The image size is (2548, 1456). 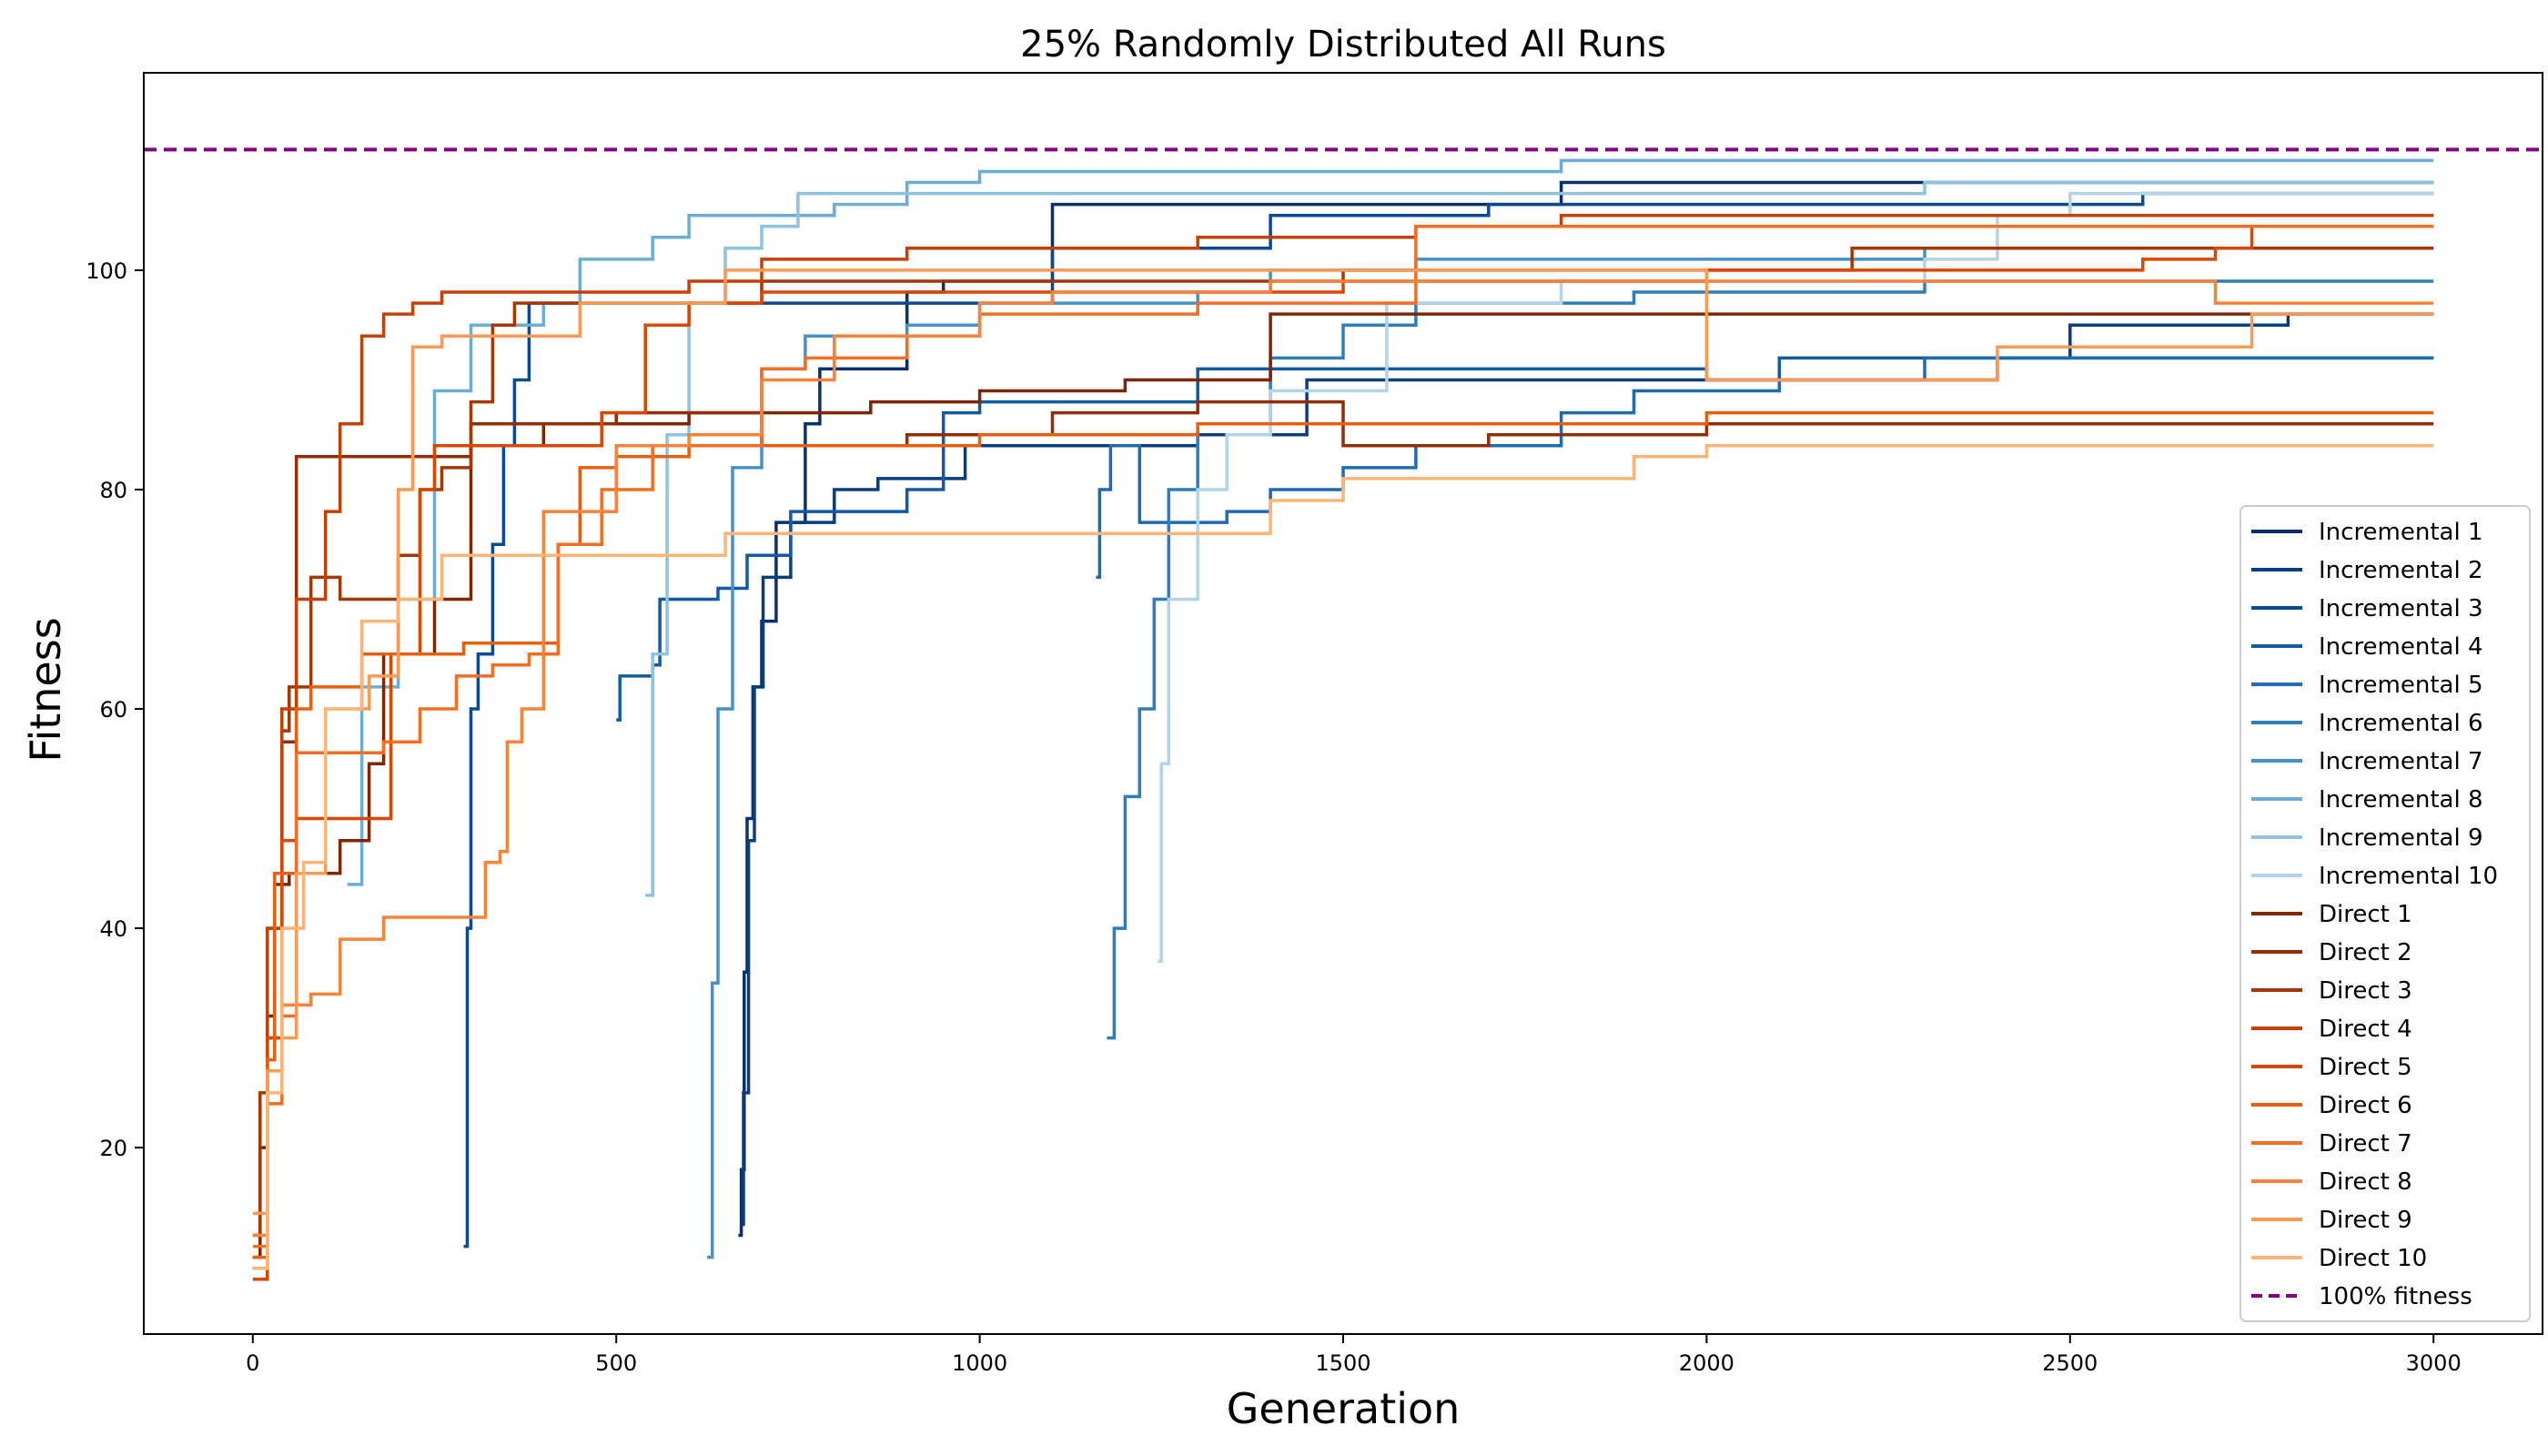 I want to click on legend-entry: Incremental 2, so click(x=2401, y=571).